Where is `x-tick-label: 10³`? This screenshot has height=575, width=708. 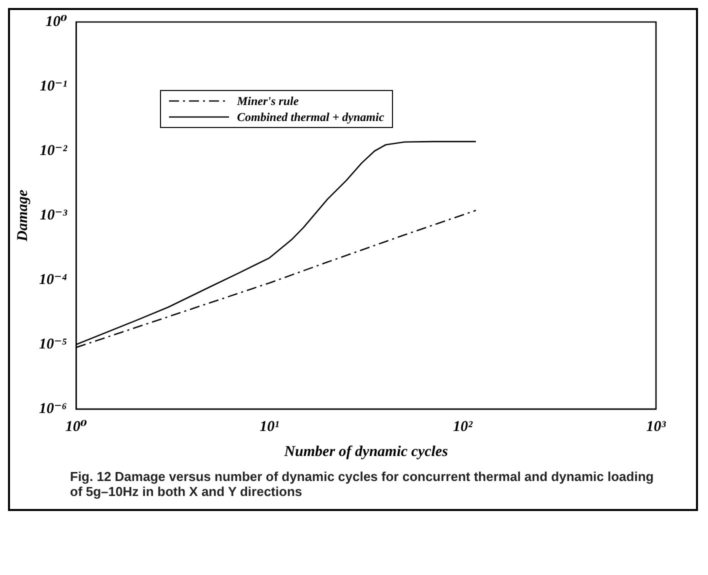 x-tick-label: 10³ is located at coordinates (656, 426).